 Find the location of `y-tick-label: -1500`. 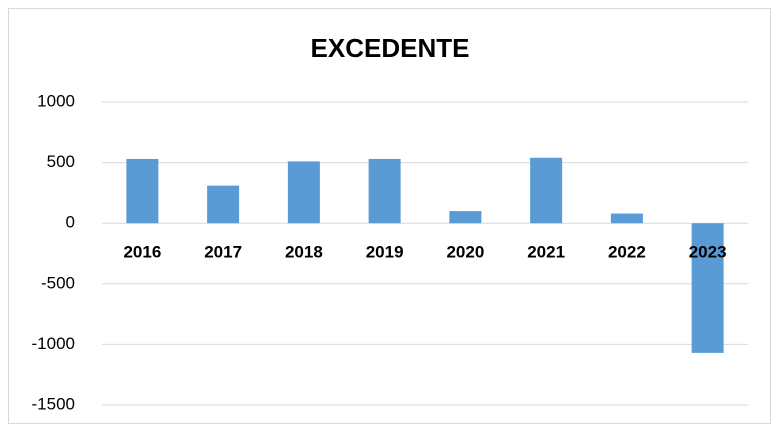

y-tick-label: -1500 is located at coordinates (53, 403).